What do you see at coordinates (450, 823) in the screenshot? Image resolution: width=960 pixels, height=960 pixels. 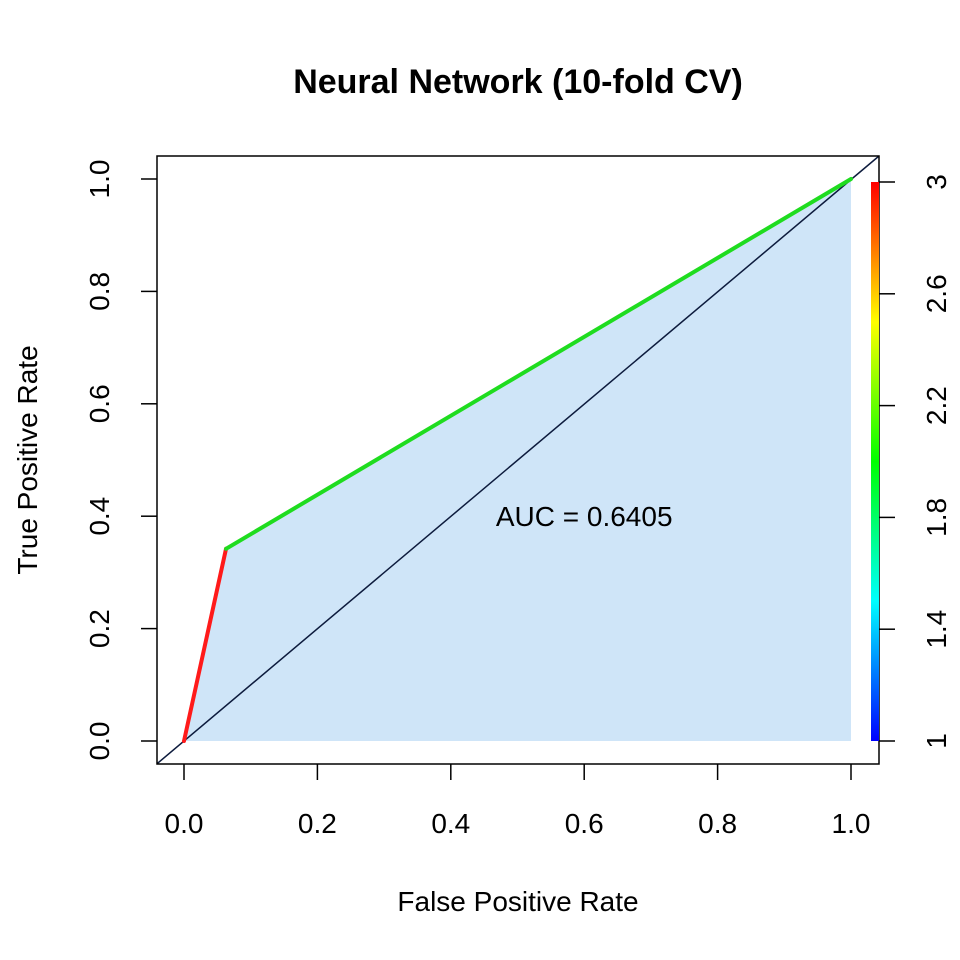 I see `x-tick-label: 0.4` at bounding box center [450, 823].